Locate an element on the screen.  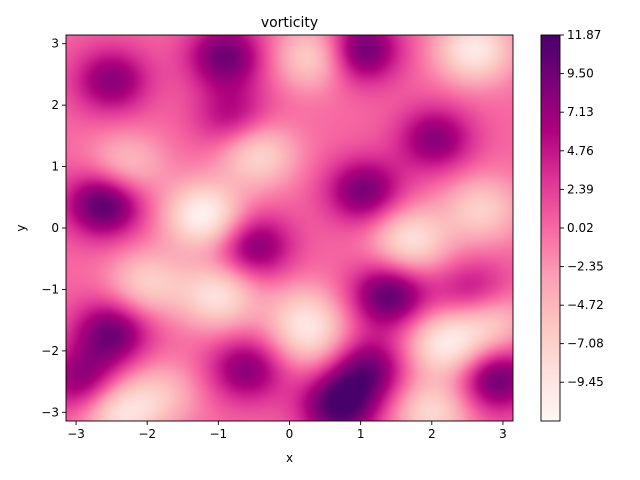
x-tick-label: 1 is located at coordinates (361, 434).